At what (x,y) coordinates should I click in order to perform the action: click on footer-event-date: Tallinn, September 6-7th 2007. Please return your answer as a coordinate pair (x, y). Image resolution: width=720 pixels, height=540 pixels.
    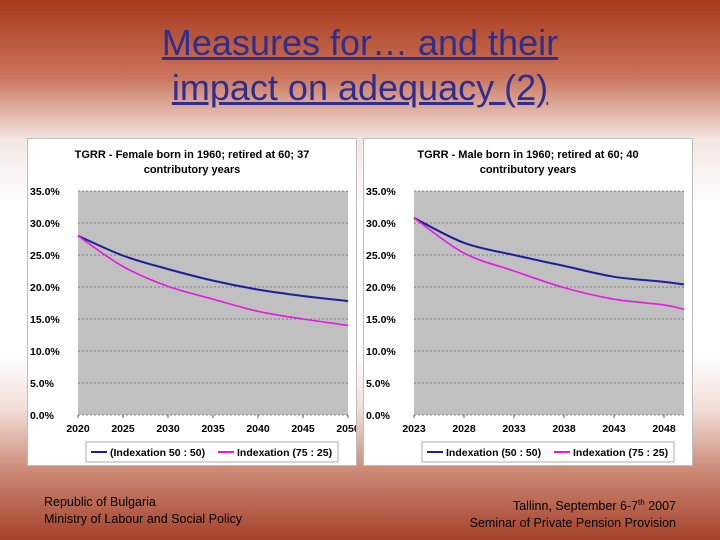
    Looking at the image, I should click on (573, 504).